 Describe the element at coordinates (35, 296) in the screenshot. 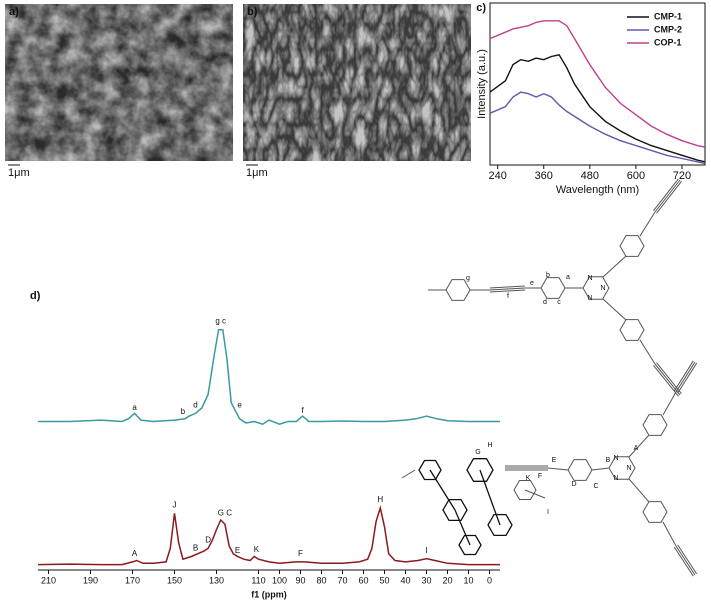

I see `panel-label: d)` at that location.